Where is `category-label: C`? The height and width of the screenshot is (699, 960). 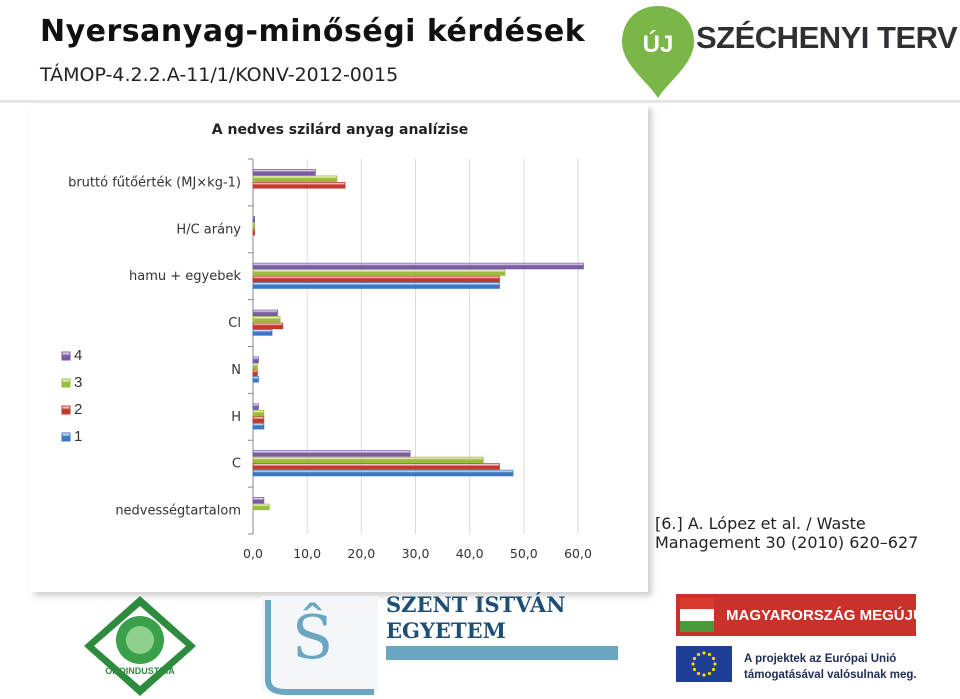
category-label: C is located at coordinates (236, 464).